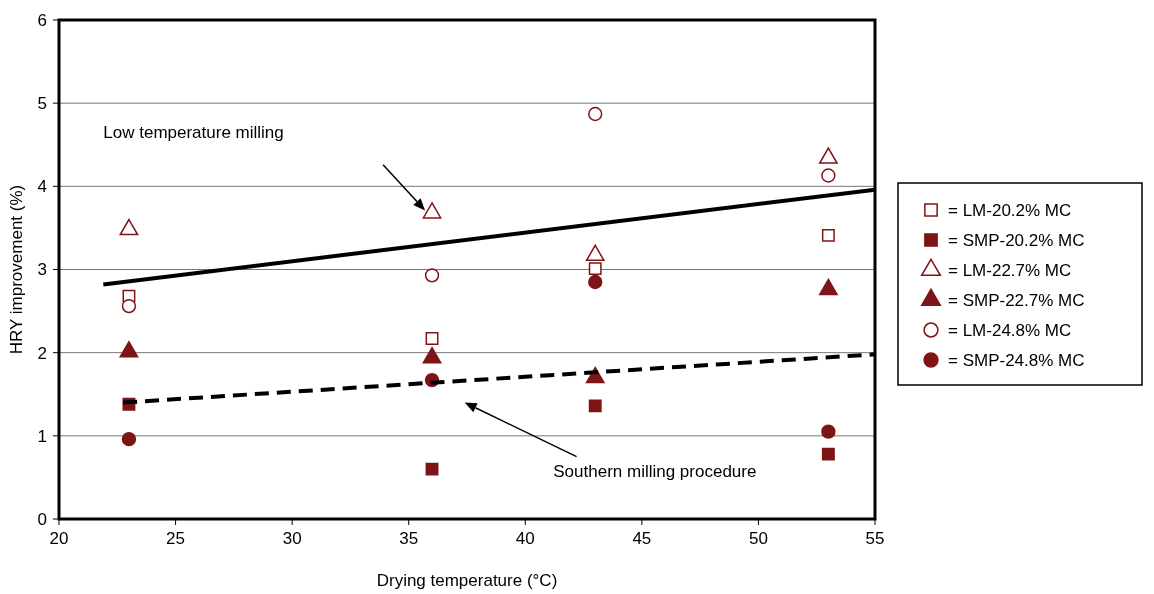 The height and width of the screenshot is (594, 1154). I want to click on legend-label: = LM-22.7% MC, so click(1010, 270).